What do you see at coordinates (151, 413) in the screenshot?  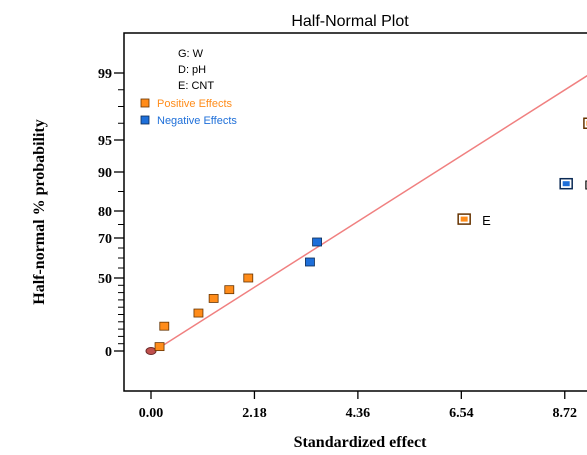 I see `x-tick-label: 0.00` at bounding box center [151, 413].